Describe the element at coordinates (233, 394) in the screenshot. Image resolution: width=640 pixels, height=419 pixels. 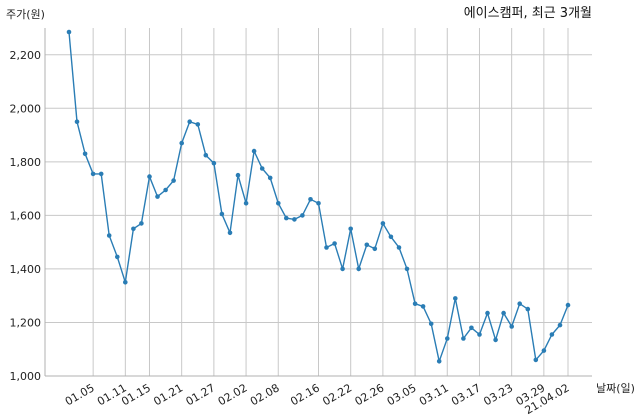
I see `x-tick-label: 02.02` at that location.